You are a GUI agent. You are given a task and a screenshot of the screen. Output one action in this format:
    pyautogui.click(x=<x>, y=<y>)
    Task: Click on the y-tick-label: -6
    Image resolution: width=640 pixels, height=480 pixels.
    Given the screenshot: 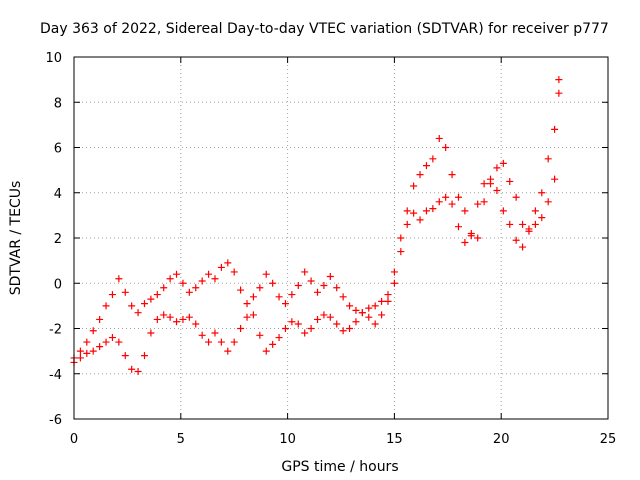 What is the action you would take?
    pyautogui.click(x=55, y=420)
    